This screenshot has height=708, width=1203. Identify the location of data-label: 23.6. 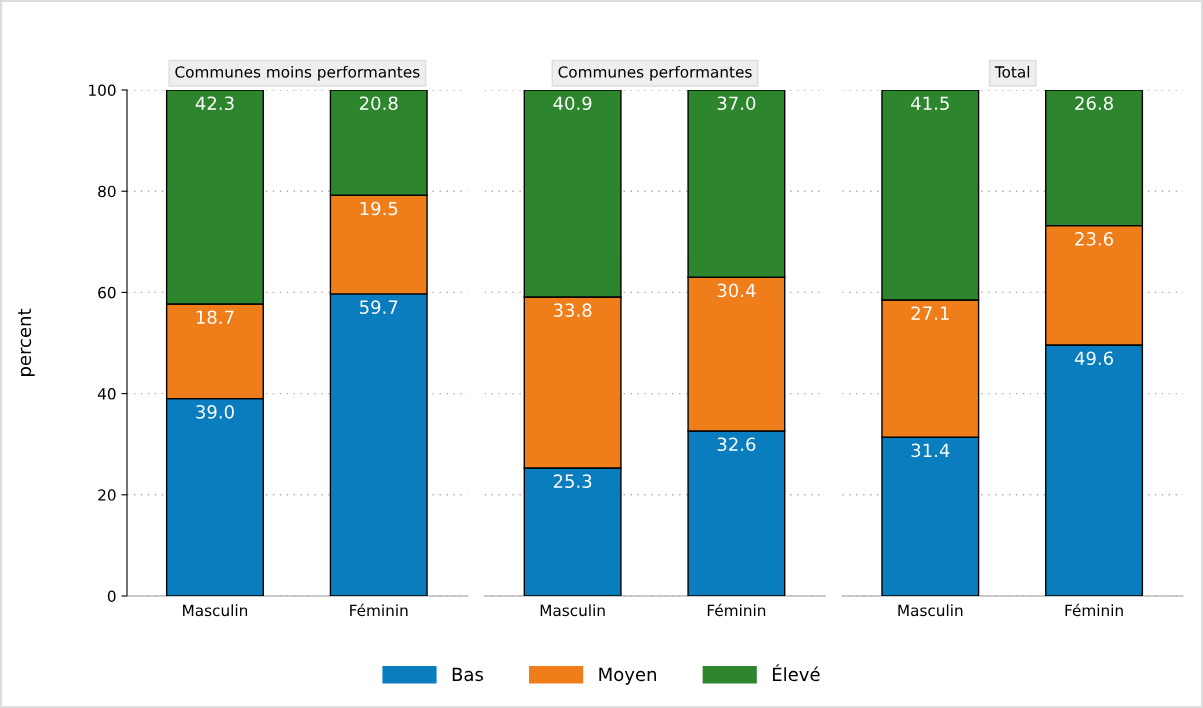
(1094, 239).